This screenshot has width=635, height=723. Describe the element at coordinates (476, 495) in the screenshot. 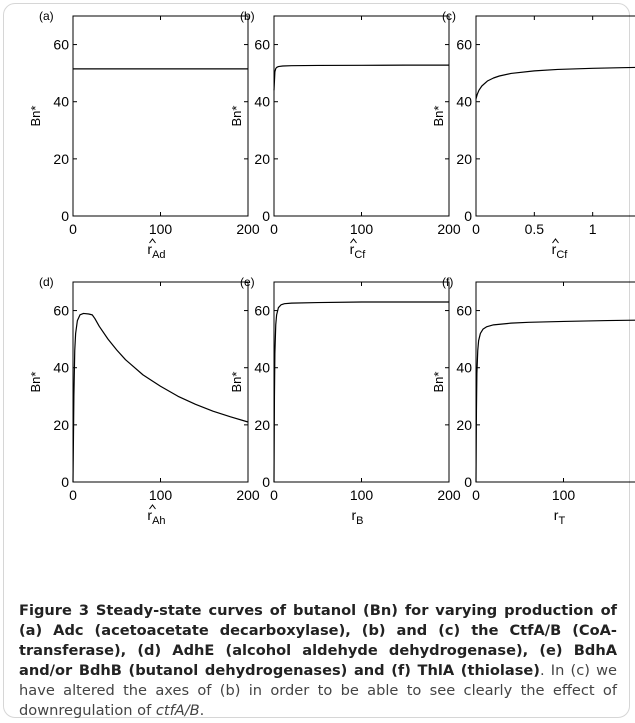

I see `xtick-label-f-0: 0` at that location.